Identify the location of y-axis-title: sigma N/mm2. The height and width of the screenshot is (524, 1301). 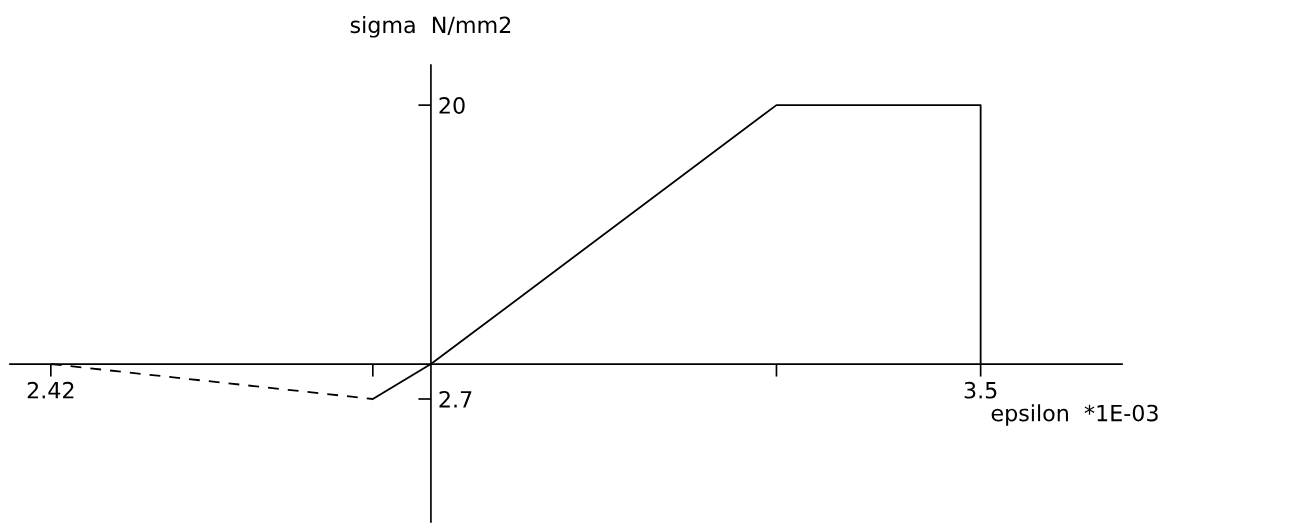
(430, 27).